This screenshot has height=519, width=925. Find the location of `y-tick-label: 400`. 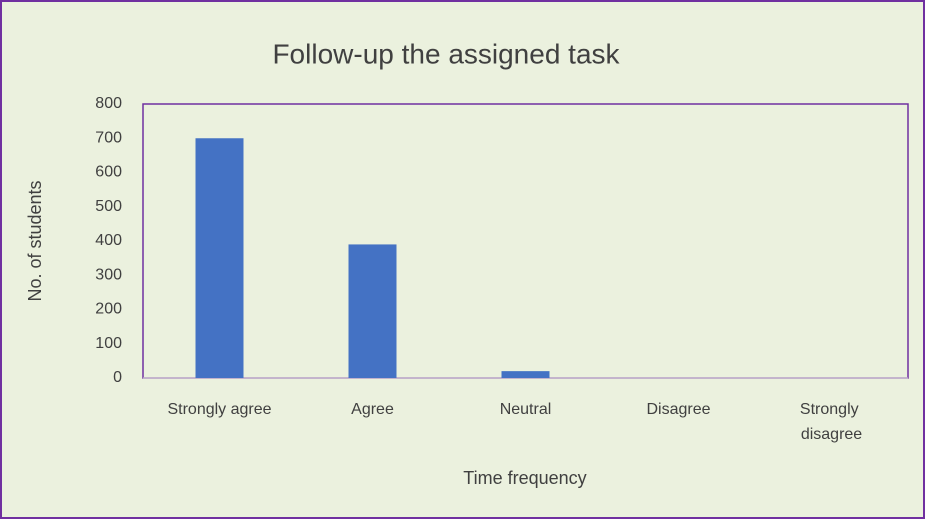

y-tick-label: 400 is located at coordinates (108, 240).